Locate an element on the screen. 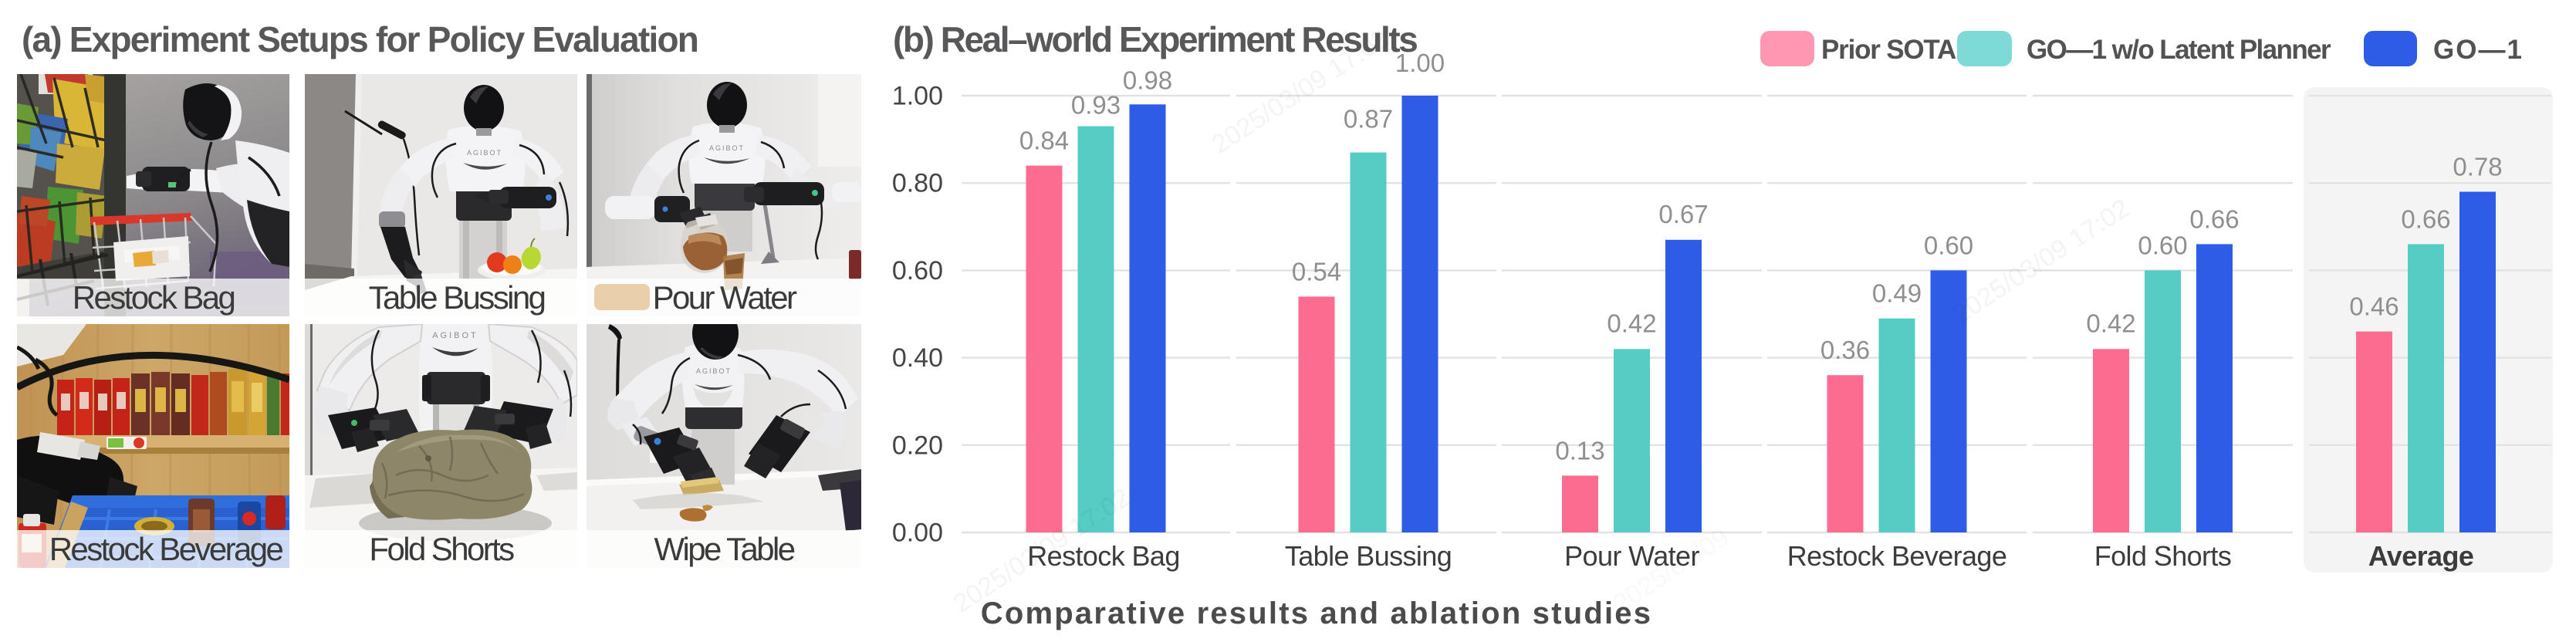  svg-text: 0.80 is located at coordinates (917, 183).